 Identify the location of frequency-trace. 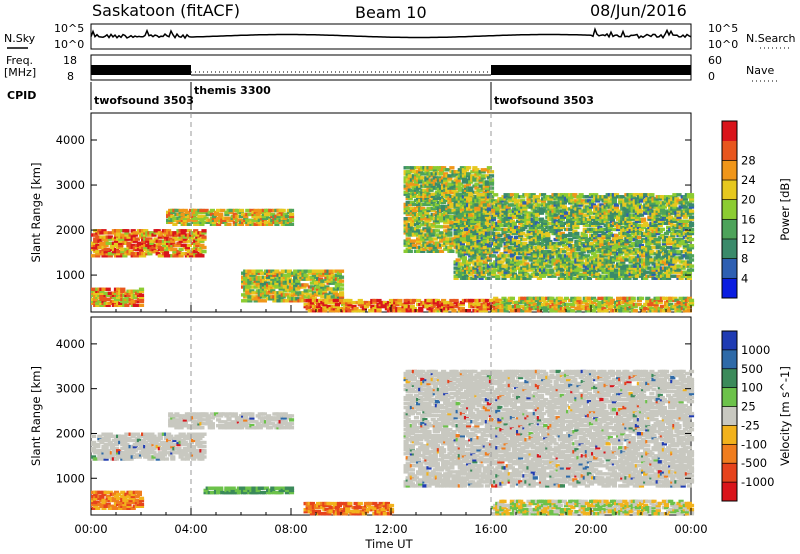
(391, 70).